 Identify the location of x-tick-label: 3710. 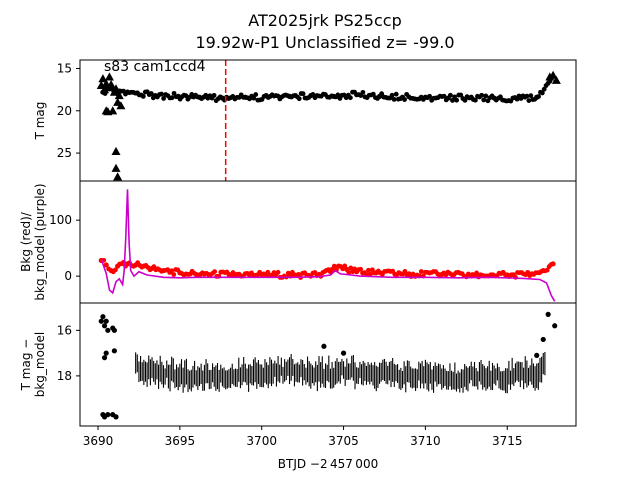
(425, 441).